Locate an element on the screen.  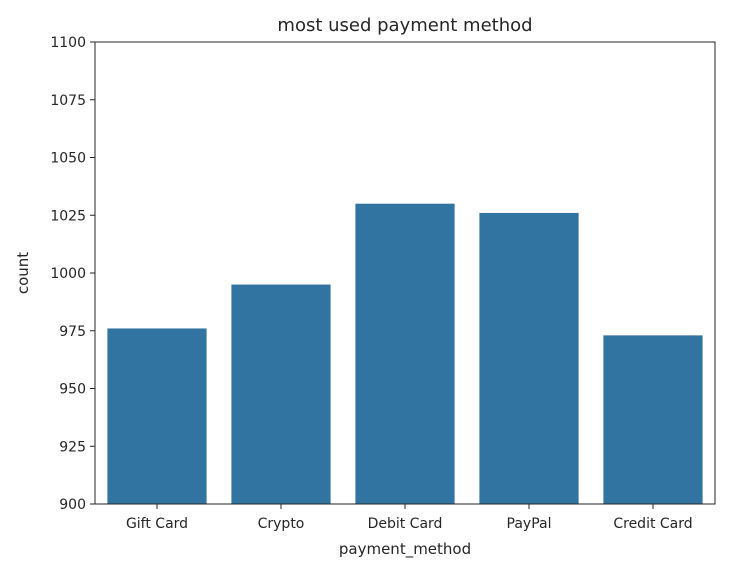
y-axis-label: count is located at coordinates (23, 273).